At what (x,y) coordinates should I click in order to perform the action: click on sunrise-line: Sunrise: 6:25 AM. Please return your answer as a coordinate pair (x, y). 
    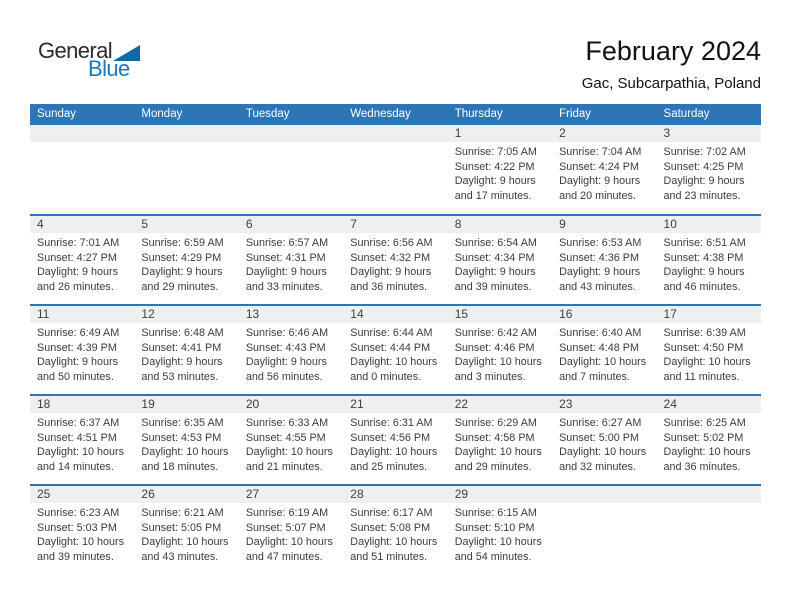
    Looking at the image, I should click on (704, 423).